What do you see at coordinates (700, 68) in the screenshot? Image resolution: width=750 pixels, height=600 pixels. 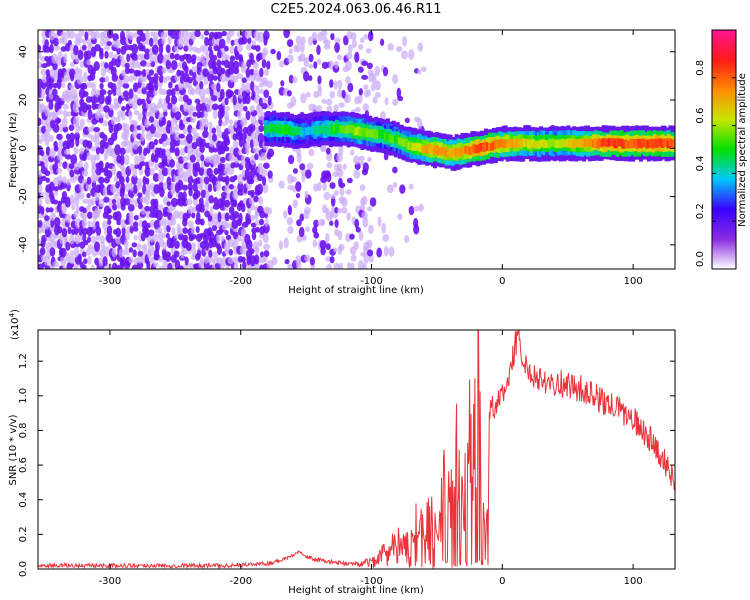 I see `colorbar-tick-label: 0.8` at bounding box center [700, 68].